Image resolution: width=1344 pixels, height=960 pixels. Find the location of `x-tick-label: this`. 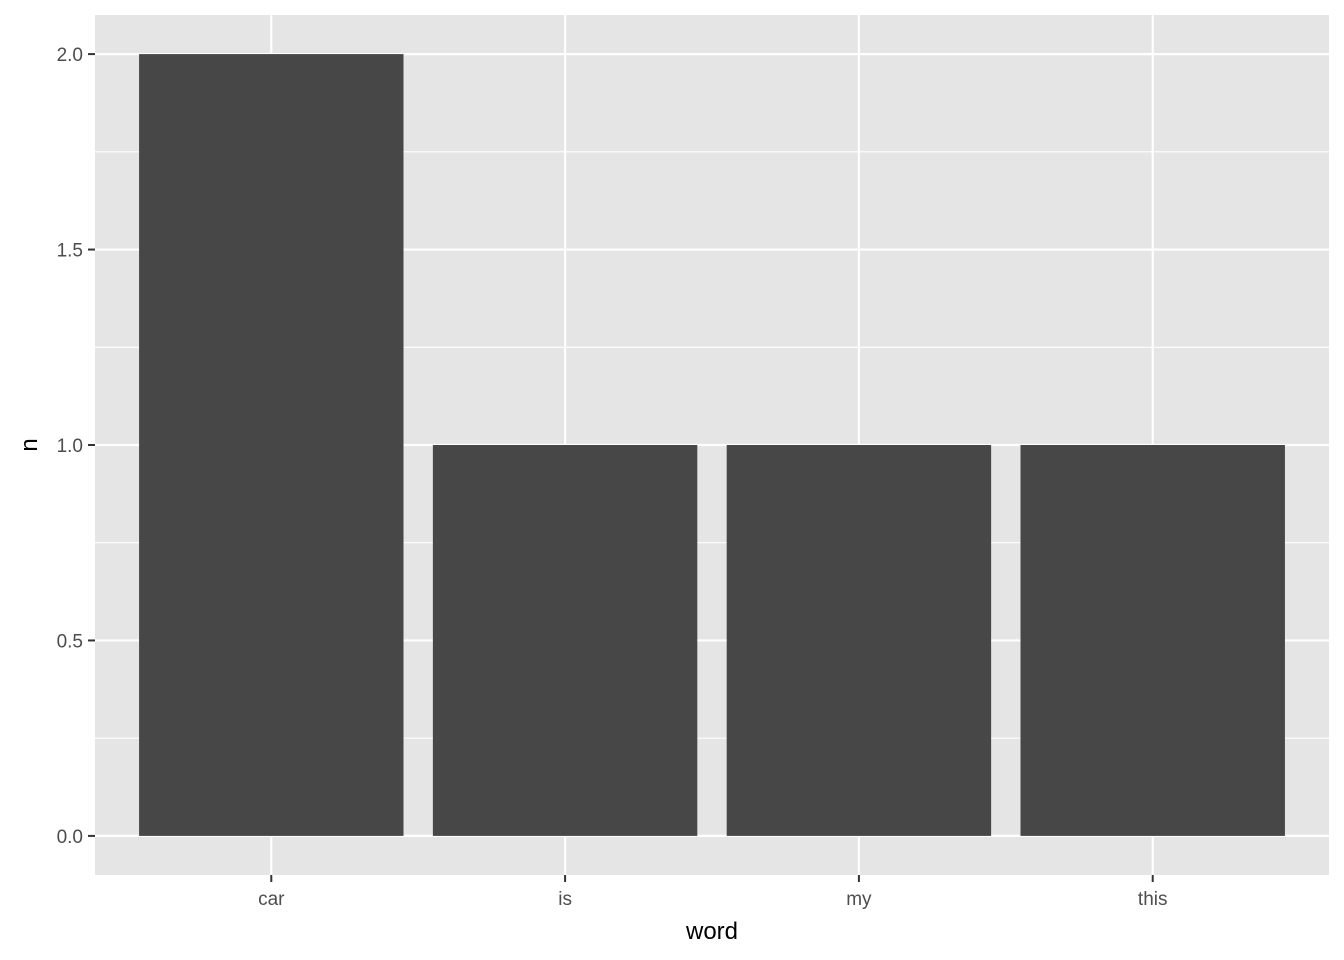

x-tick-label: this is located at coordinates (1153, 899).